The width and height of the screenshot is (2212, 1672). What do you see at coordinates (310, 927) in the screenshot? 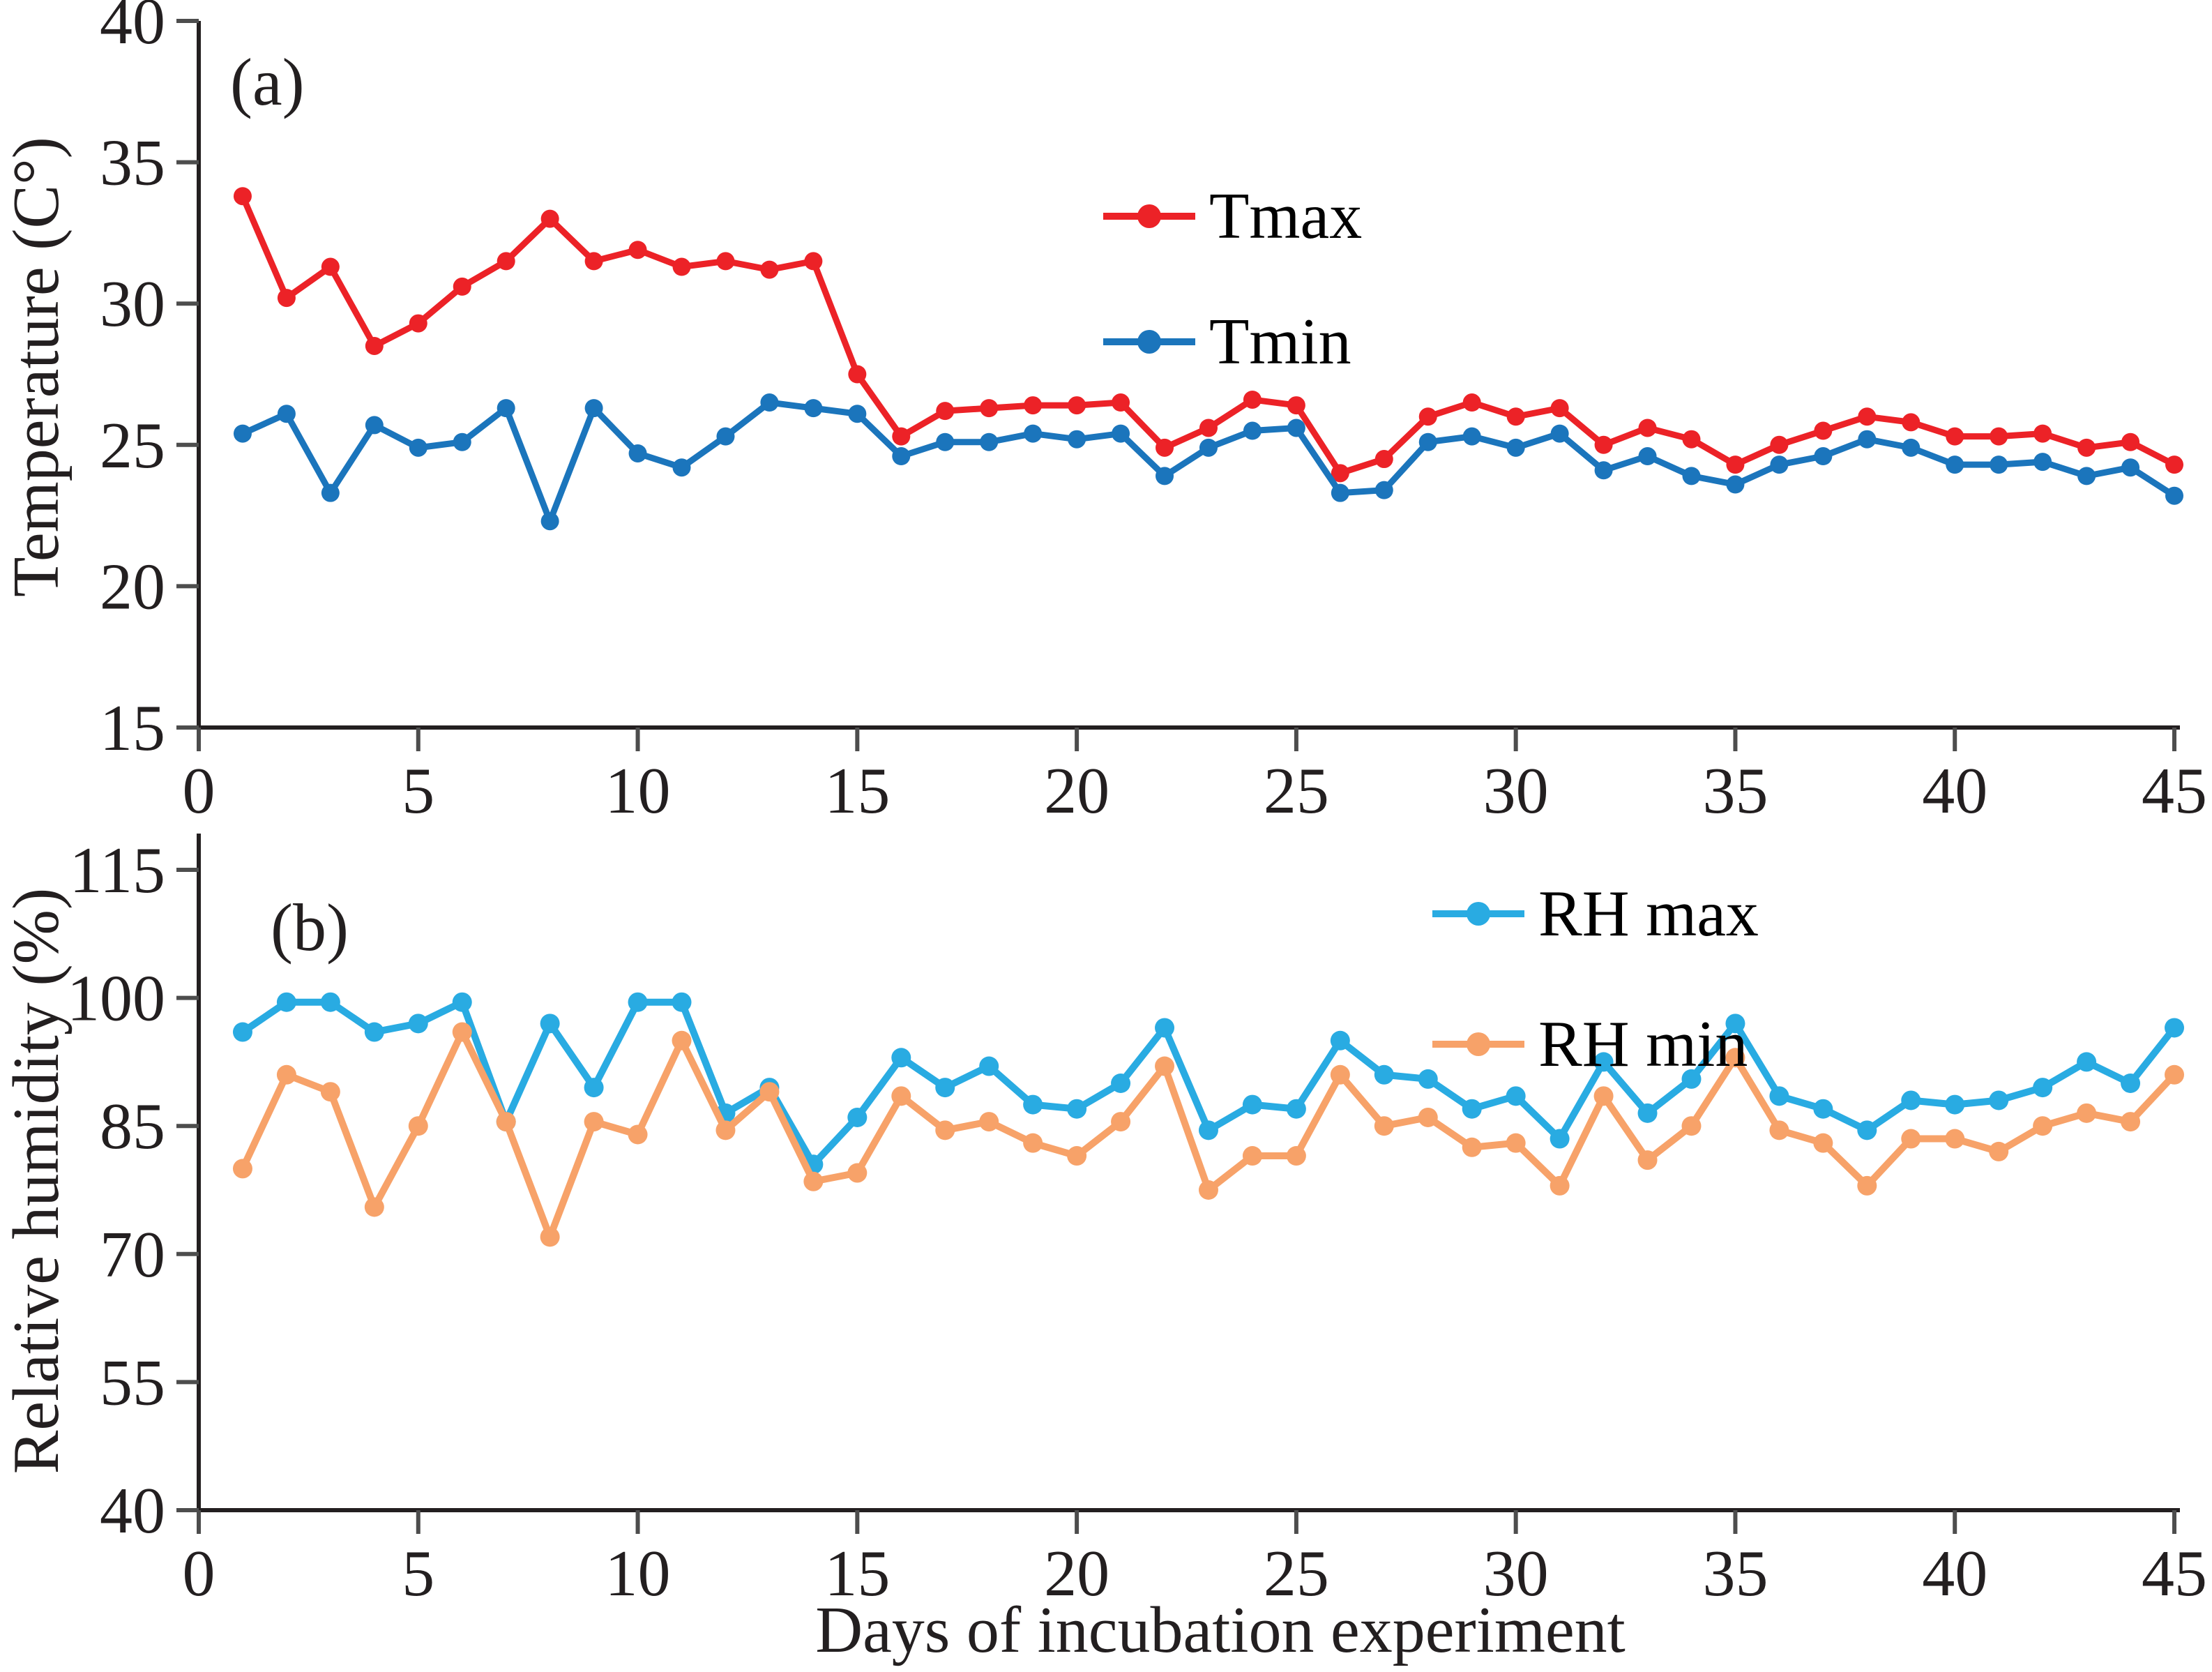
I see `panel-b-label: (b)` at bounding box center [310, 927].